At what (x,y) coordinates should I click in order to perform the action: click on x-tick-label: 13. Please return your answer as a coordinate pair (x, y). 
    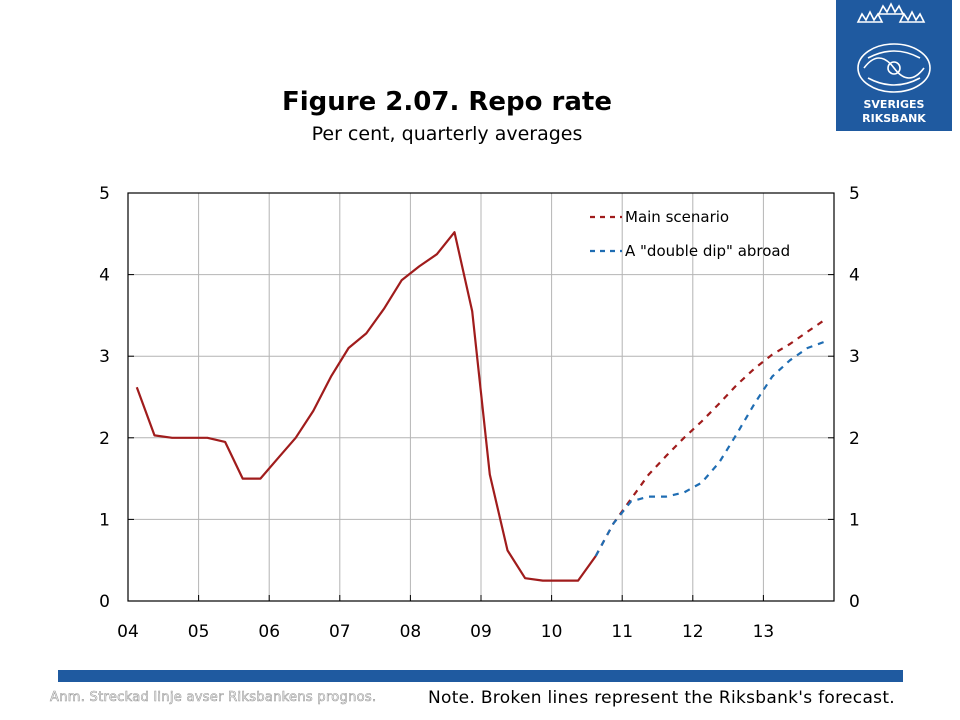
    Looking at the image, I should click on (764, 632).